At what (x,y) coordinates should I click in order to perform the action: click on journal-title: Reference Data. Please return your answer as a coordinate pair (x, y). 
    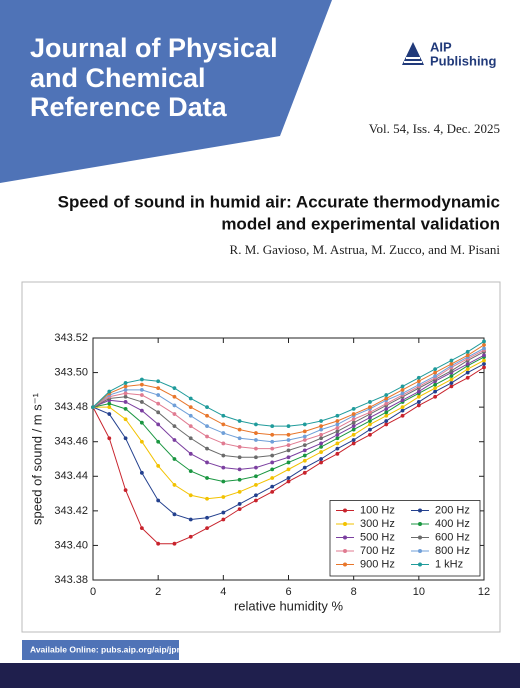
    Looking at the image, I should click on (129, 107).